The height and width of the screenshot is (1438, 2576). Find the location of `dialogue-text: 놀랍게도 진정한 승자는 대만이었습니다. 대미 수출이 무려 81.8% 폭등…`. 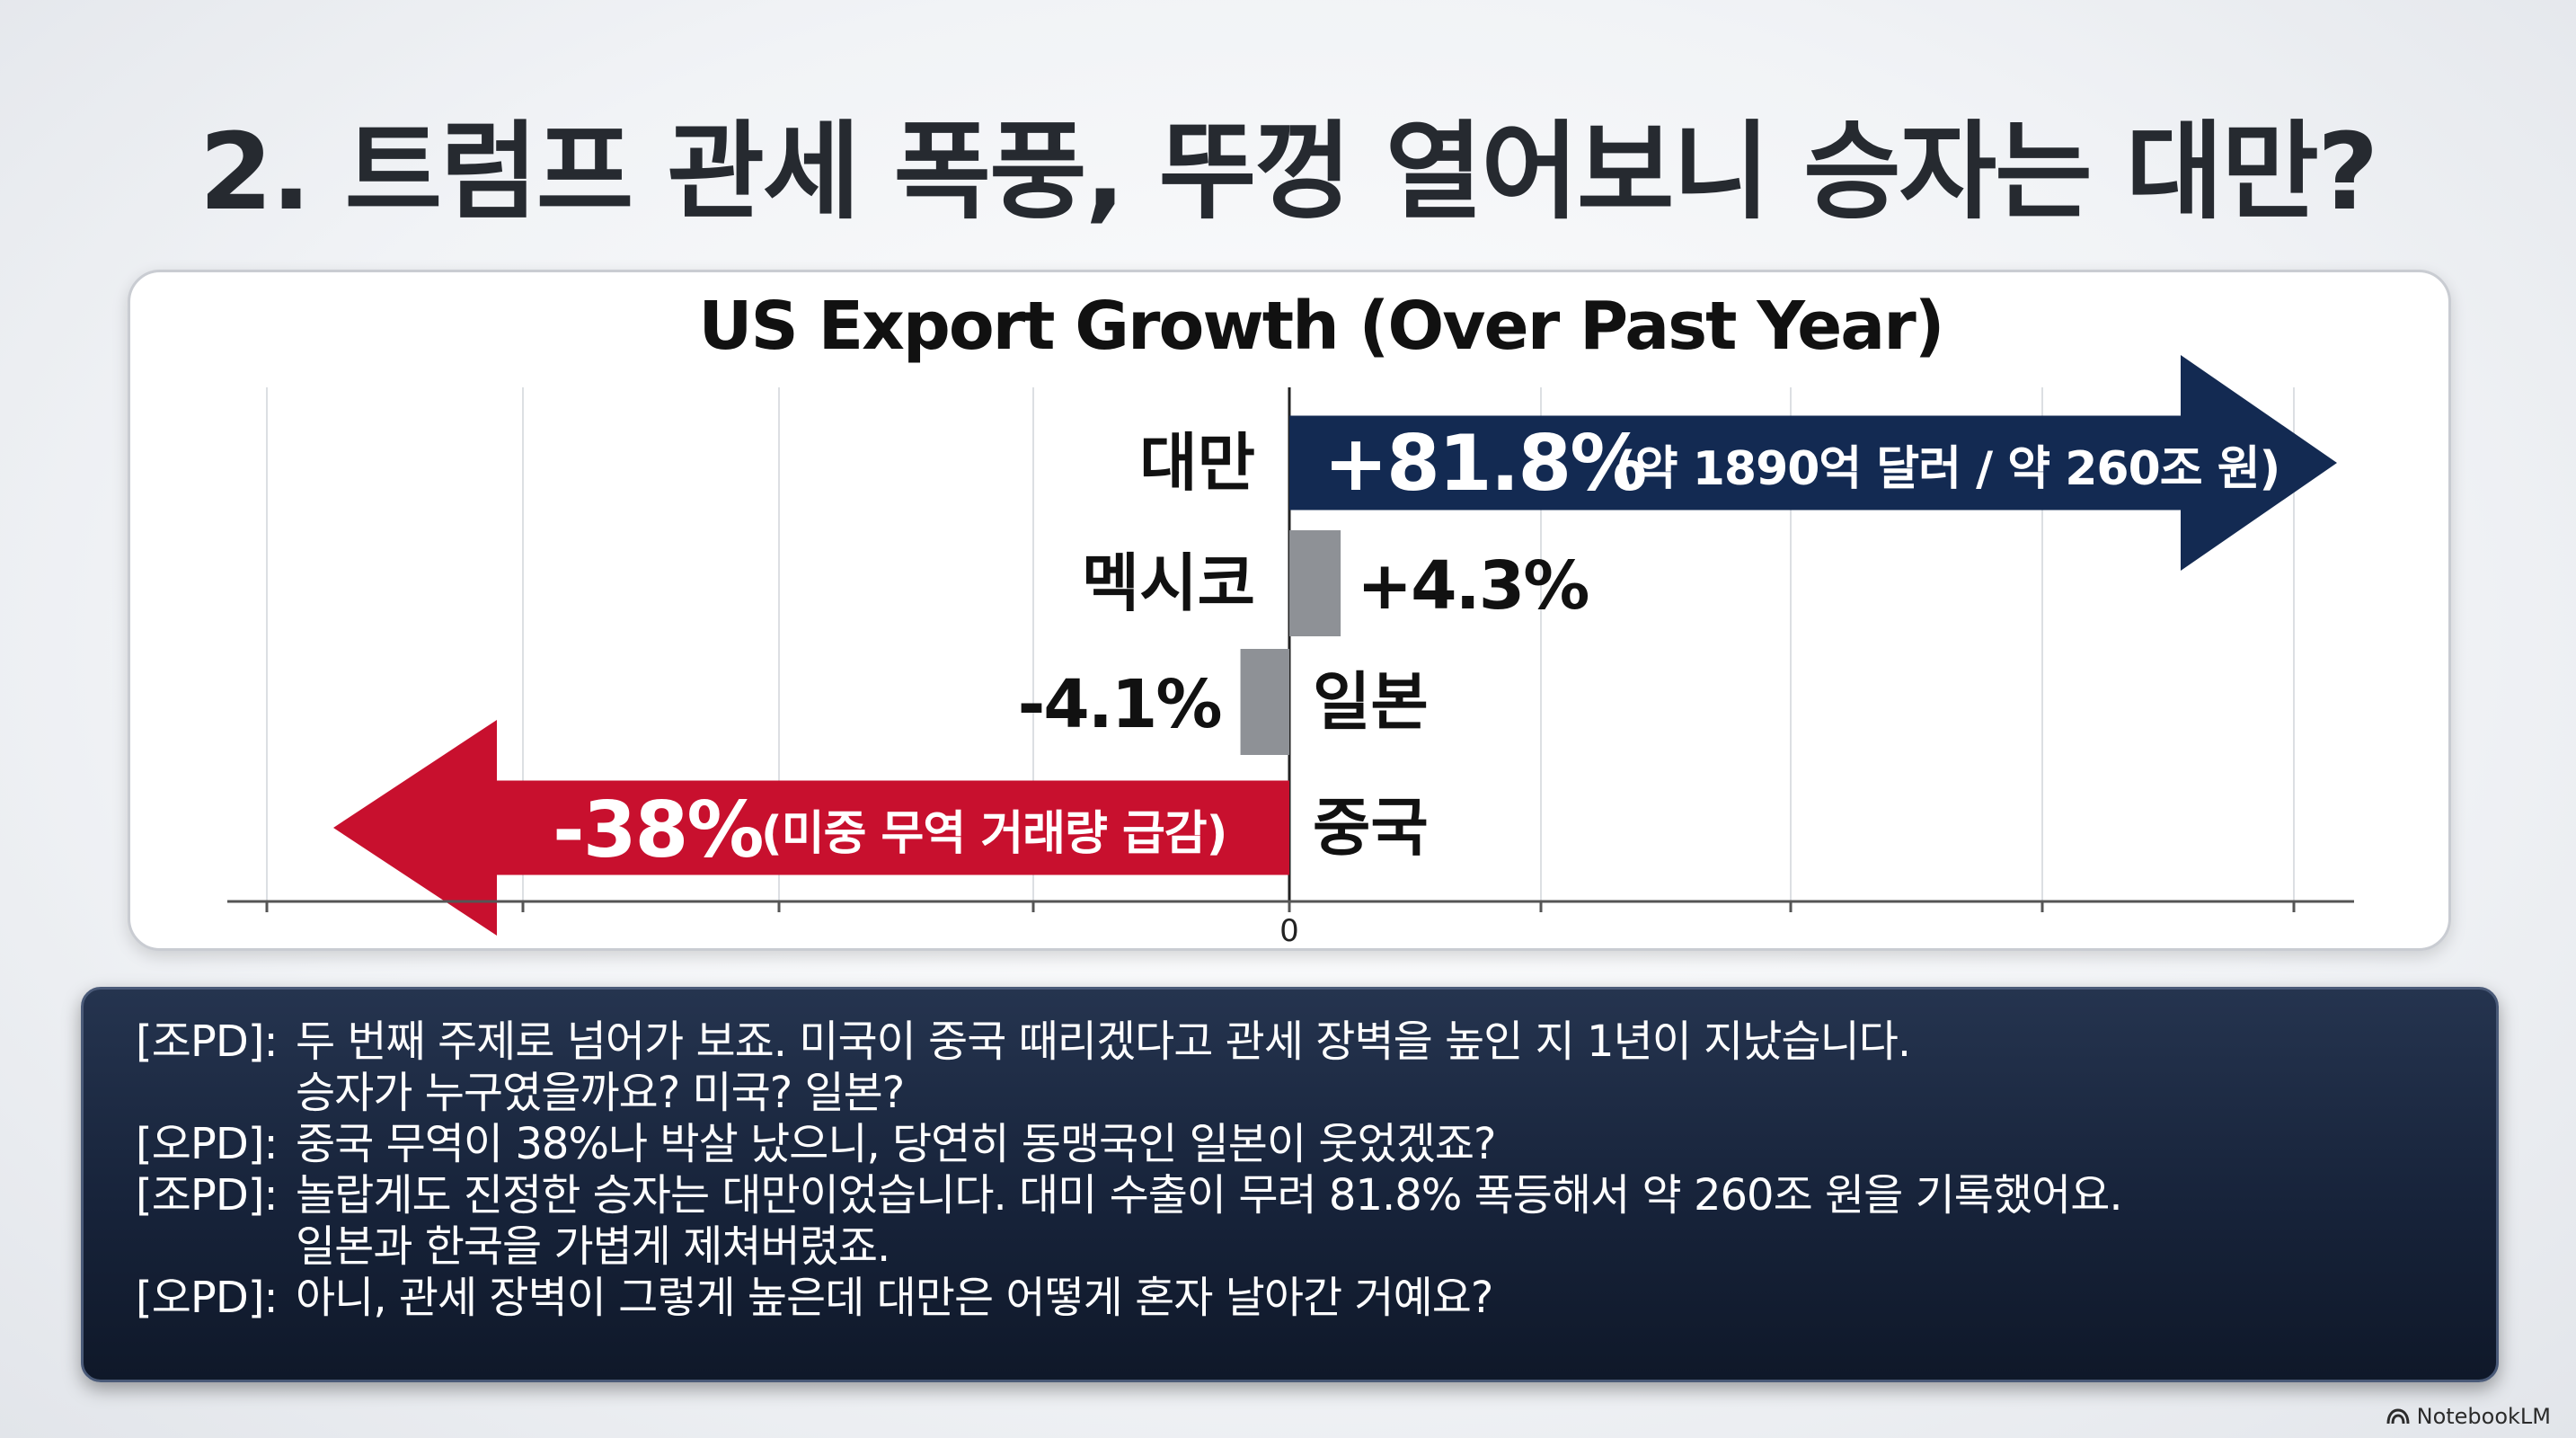

dialogue-text: 놀랍게도 진정한 승자는 대만이었습니다. 대미 수출이 무려 81.8% 폭등… is located at coordinates (1209, 1195).